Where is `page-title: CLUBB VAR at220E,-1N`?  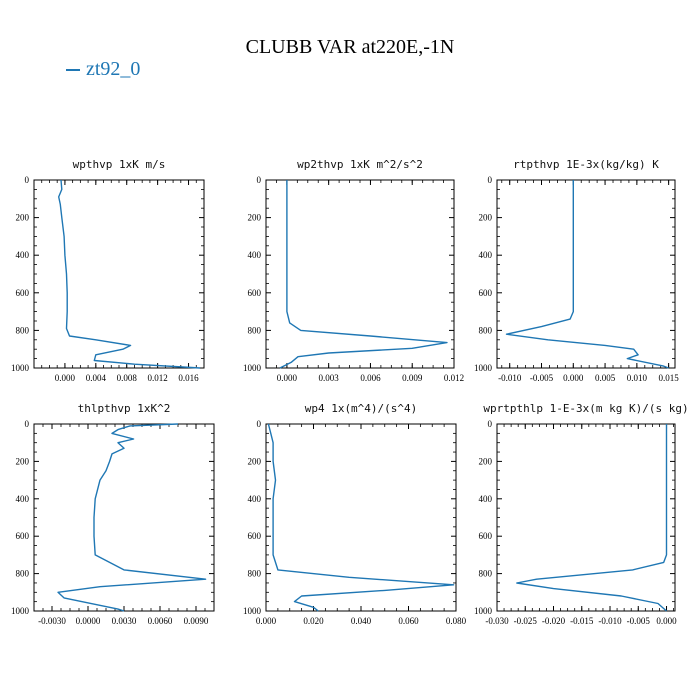 page-title: CLUBB VAR at220E,-1N is located at coordinates (350, 47).